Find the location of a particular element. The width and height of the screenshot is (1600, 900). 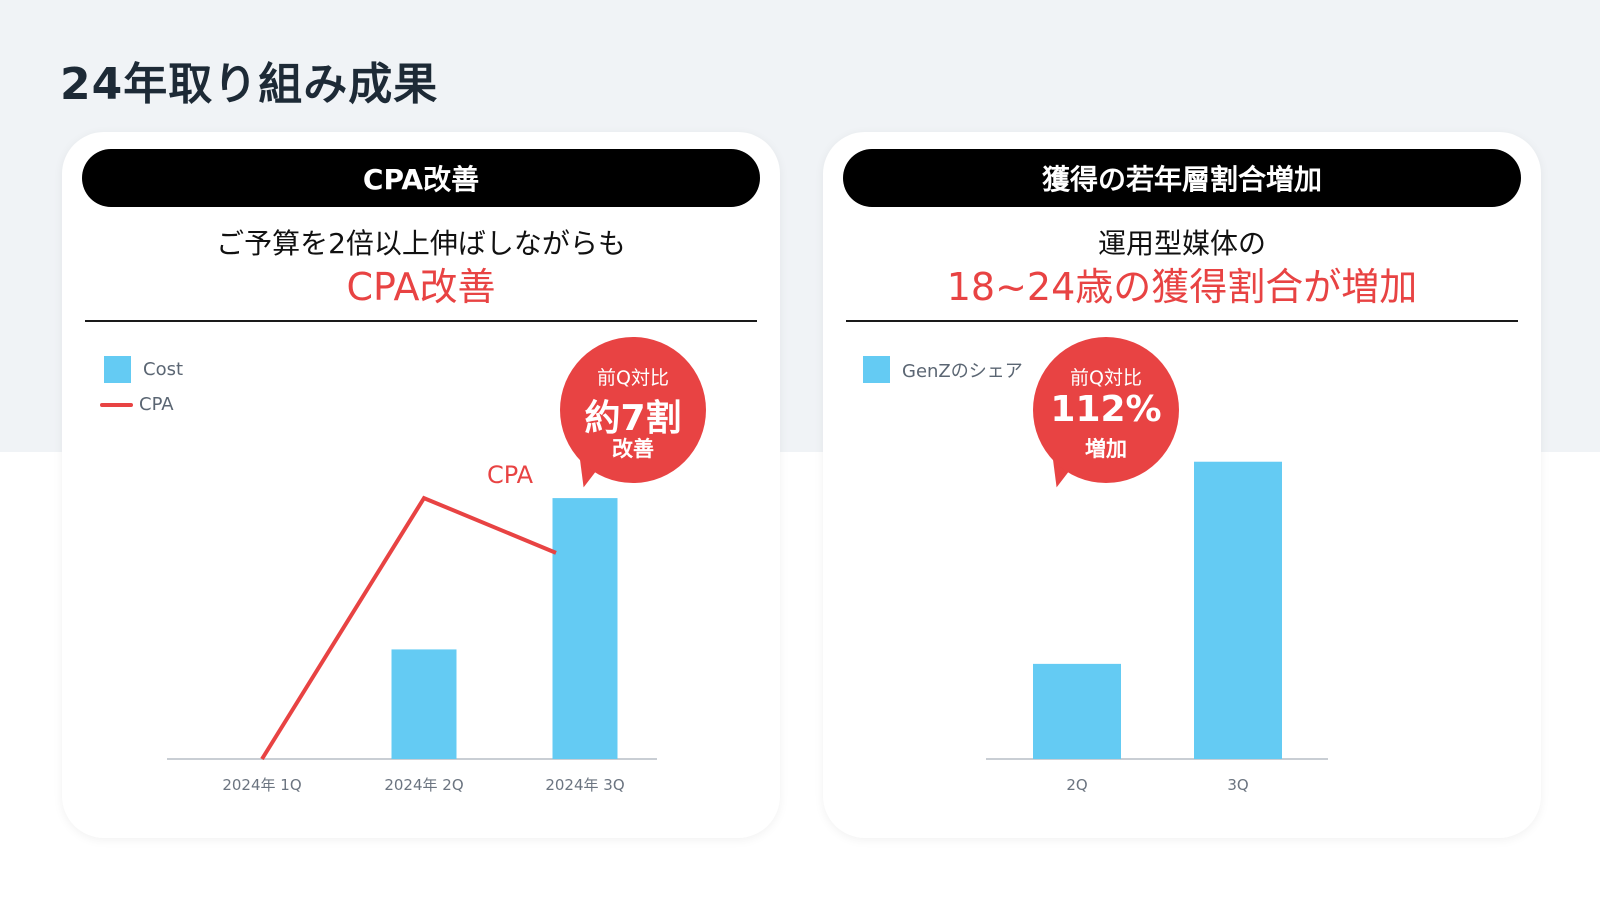

genz-card-headline: 18~24歳の獲得割合が増加 is located at coordinates (1182, 287).